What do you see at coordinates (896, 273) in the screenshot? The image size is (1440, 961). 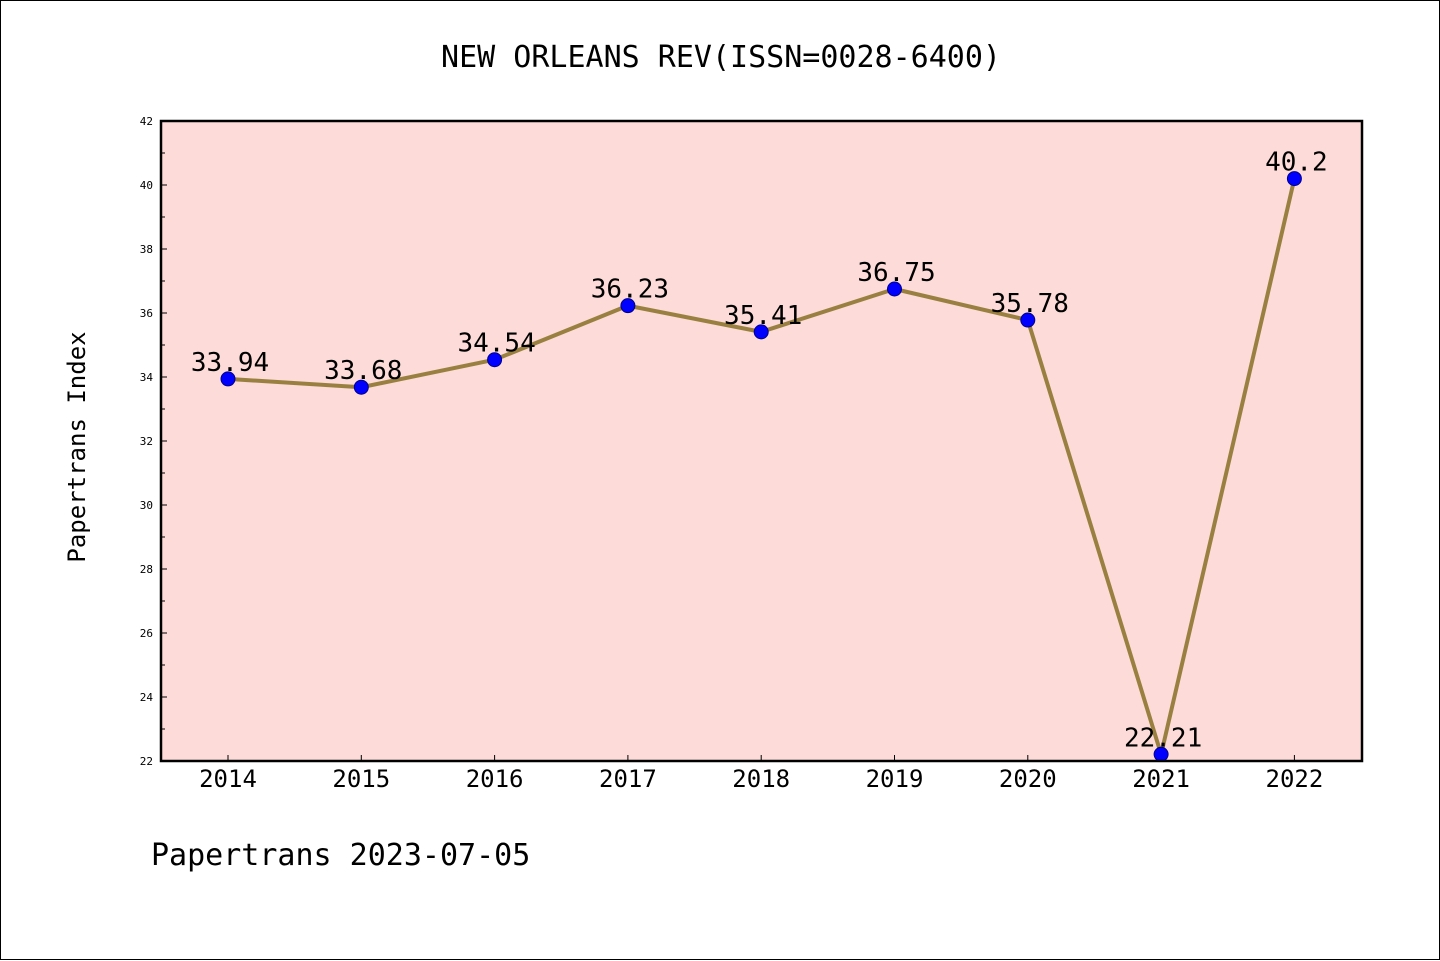 I see `data-label: 36.75` at bounding box center [896, 273].